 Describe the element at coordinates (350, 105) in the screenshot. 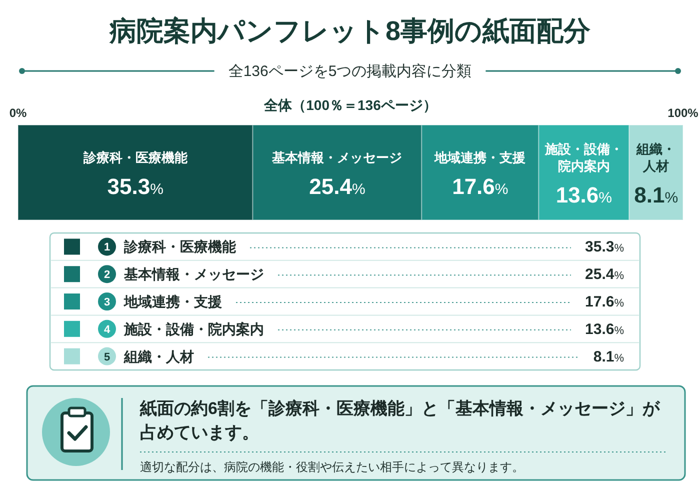

I see `y-tick-label: 全体（100％＝136ページ）` at that location.